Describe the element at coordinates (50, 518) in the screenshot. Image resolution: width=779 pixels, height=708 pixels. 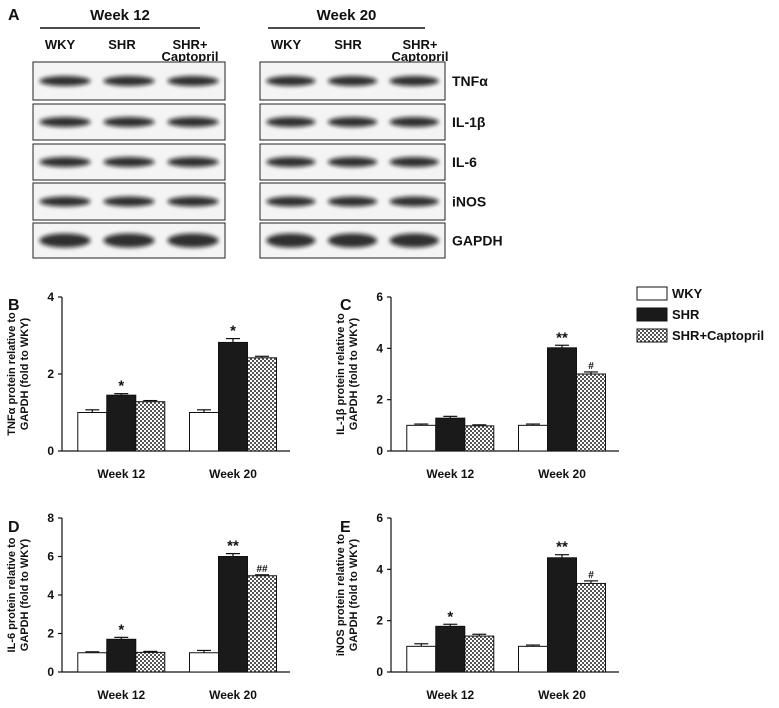
I see `y-tick-label: 8` at that location.